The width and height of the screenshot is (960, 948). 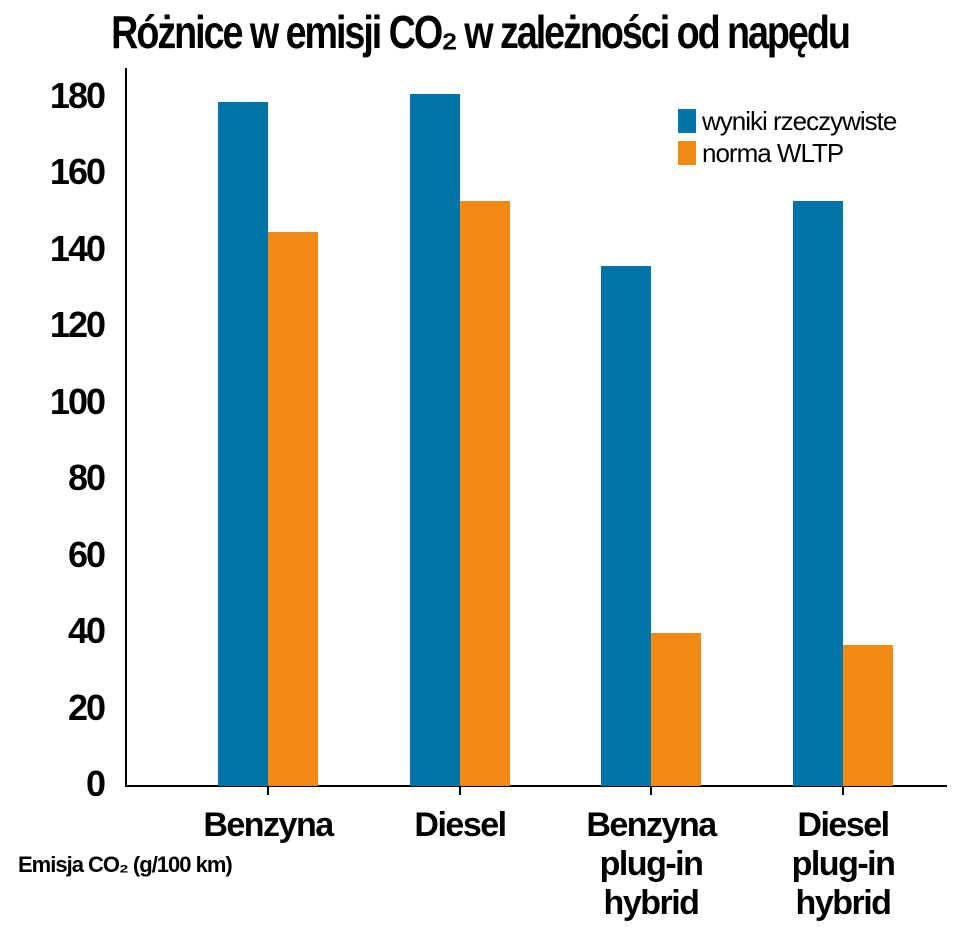 What do you see at coordinates (773, 152) in the screenshot?
I see `legend-label: norma WLTP` at bounding box center [773, 152].